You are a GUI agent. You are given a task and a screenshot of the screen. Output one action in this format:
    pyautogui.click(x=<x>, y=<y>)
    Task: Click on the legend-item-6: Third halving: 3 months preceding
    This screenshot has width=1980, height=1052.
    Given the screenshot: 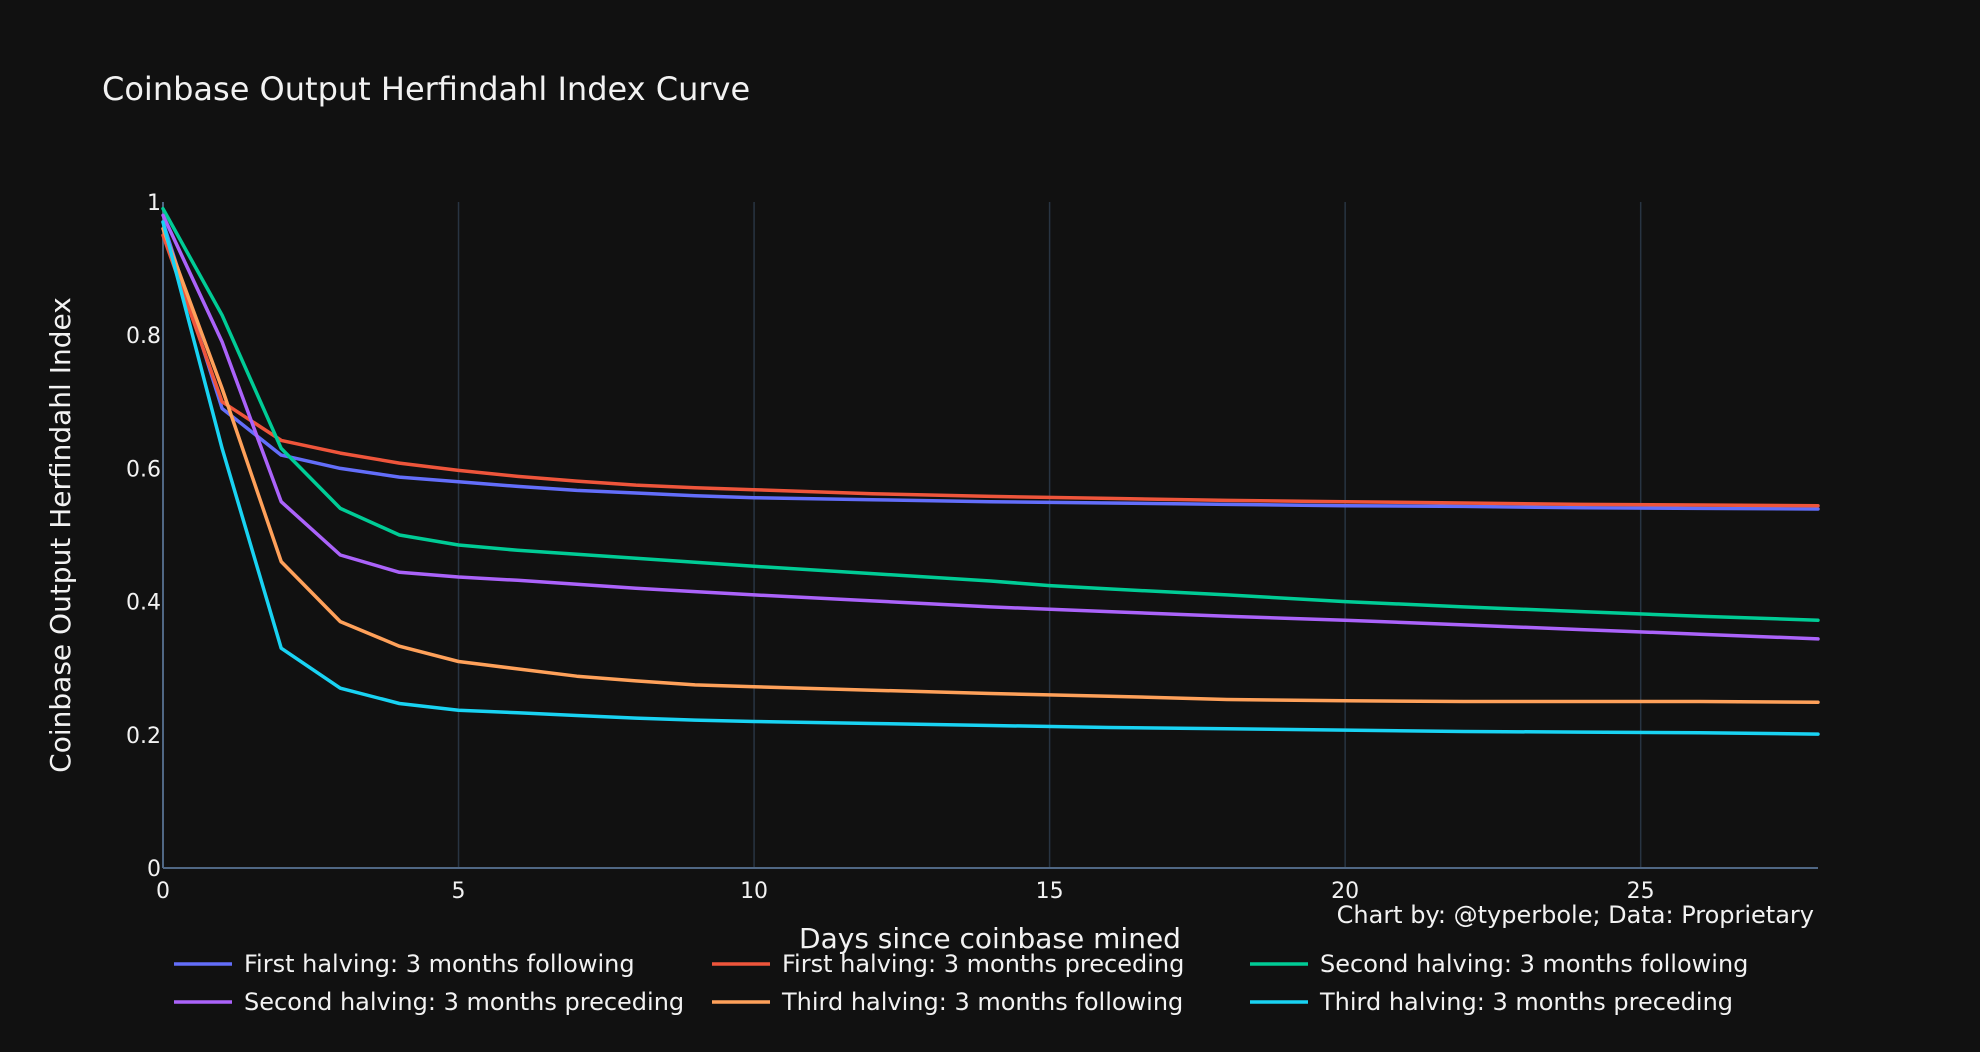 What is the action you would take?
    pyautogui.click(x=1491, y=1002)
    